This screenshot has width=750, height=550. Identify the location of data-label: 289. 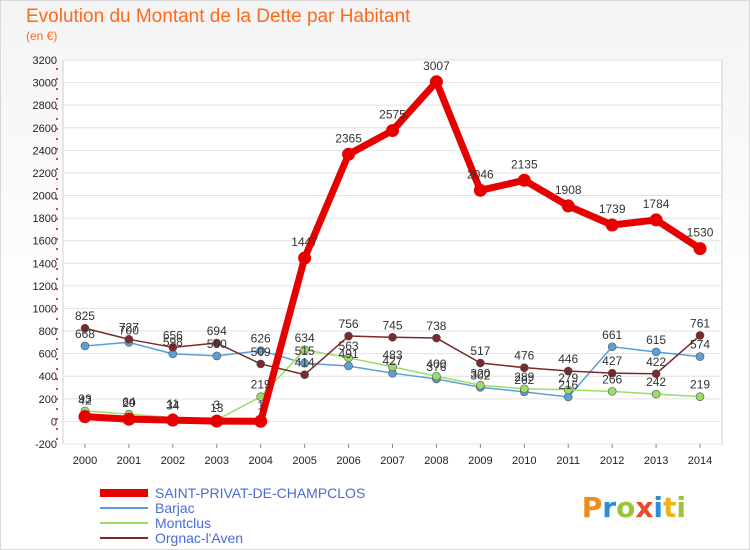
(524, 377).